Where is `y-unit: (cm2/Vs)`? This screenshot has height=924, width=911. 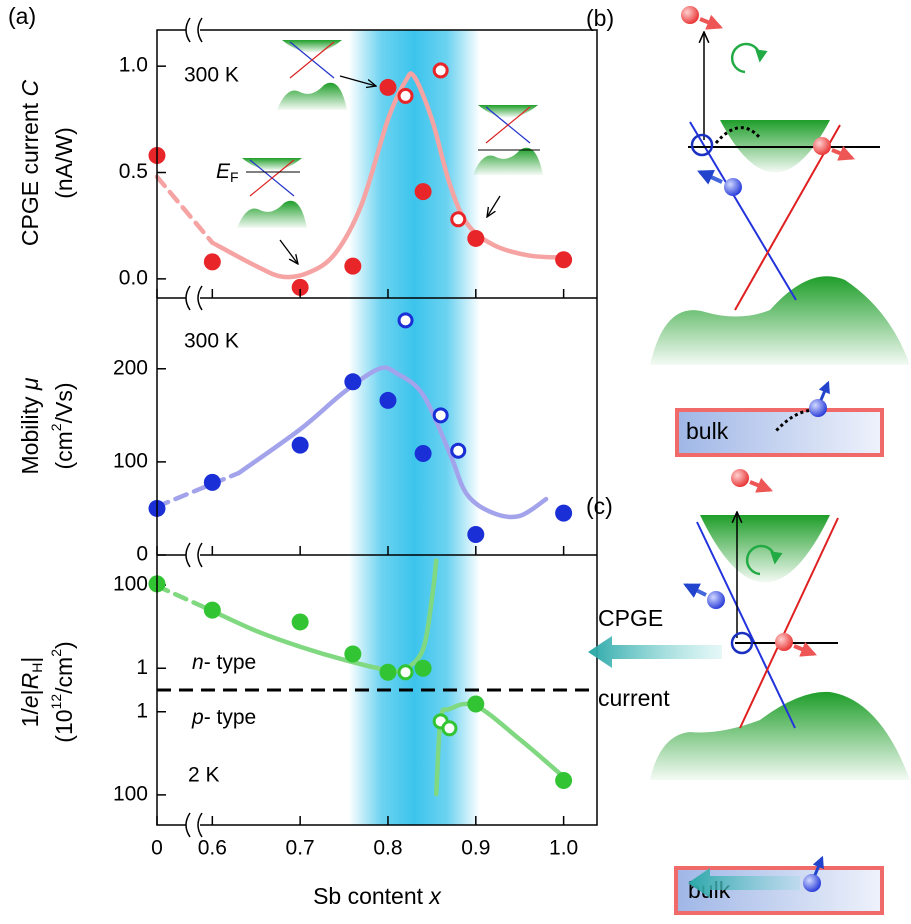
y-unit: (cm2/Vs) is located at coordinates (62, 425).